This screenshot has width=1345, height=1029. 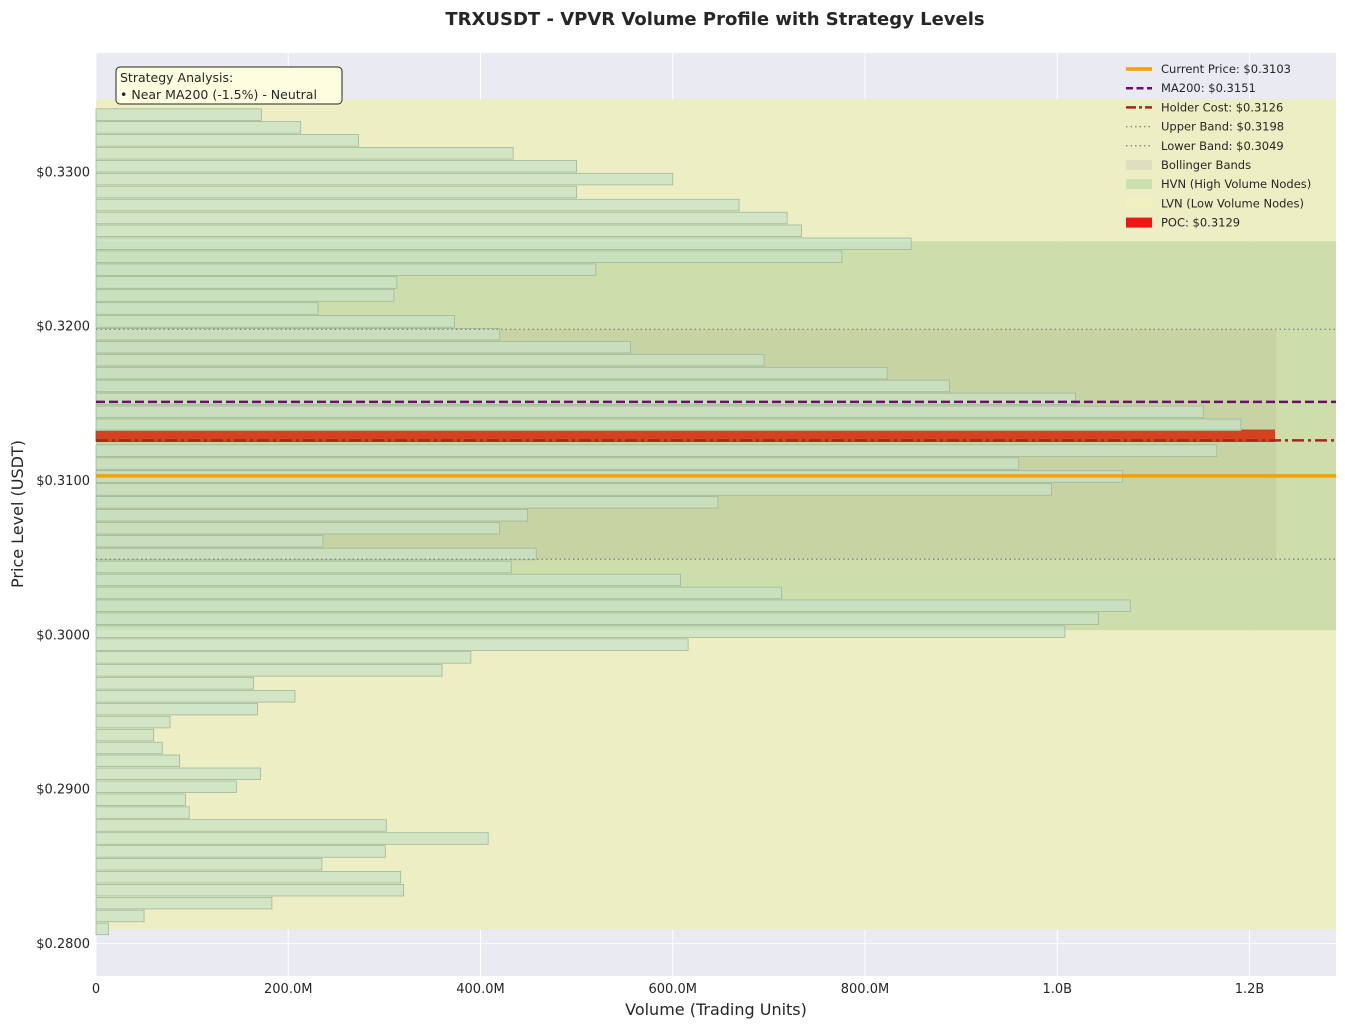 I want to click on x-tick-label-0: 0, so click(x=96, y=989).